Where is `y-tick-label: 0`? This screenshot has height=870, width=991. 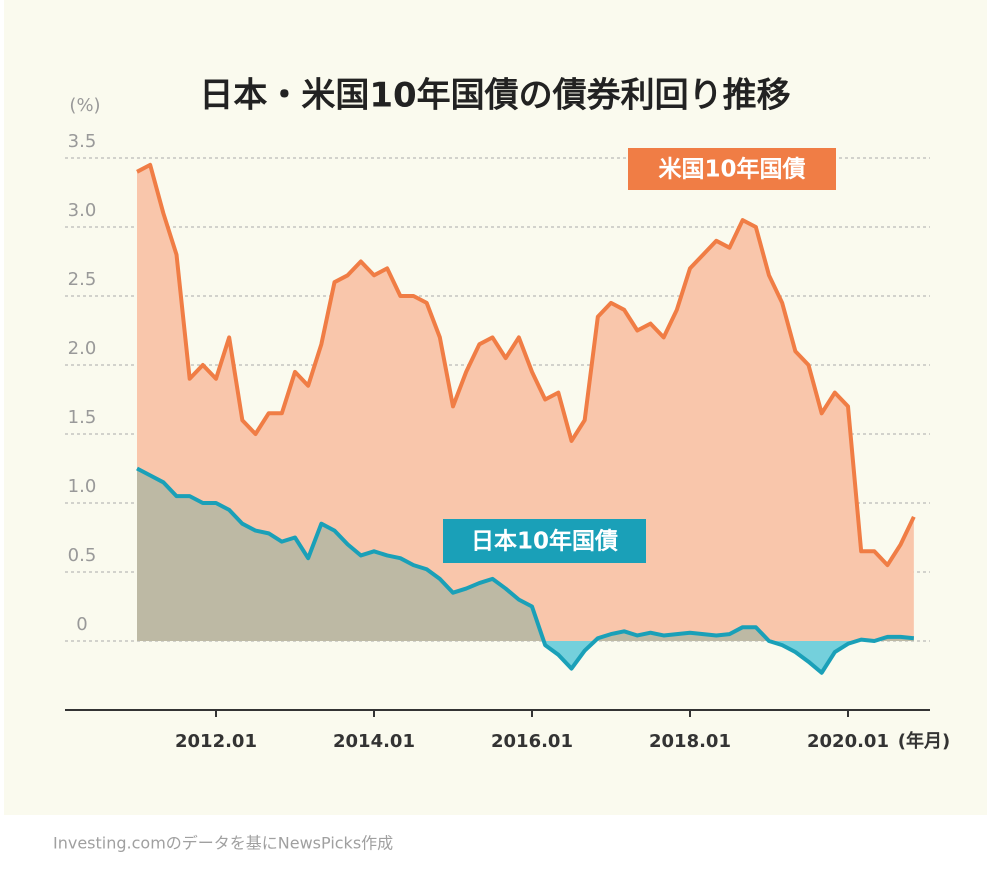 y-tick-label: 0 is located at coordinates (81, 624).